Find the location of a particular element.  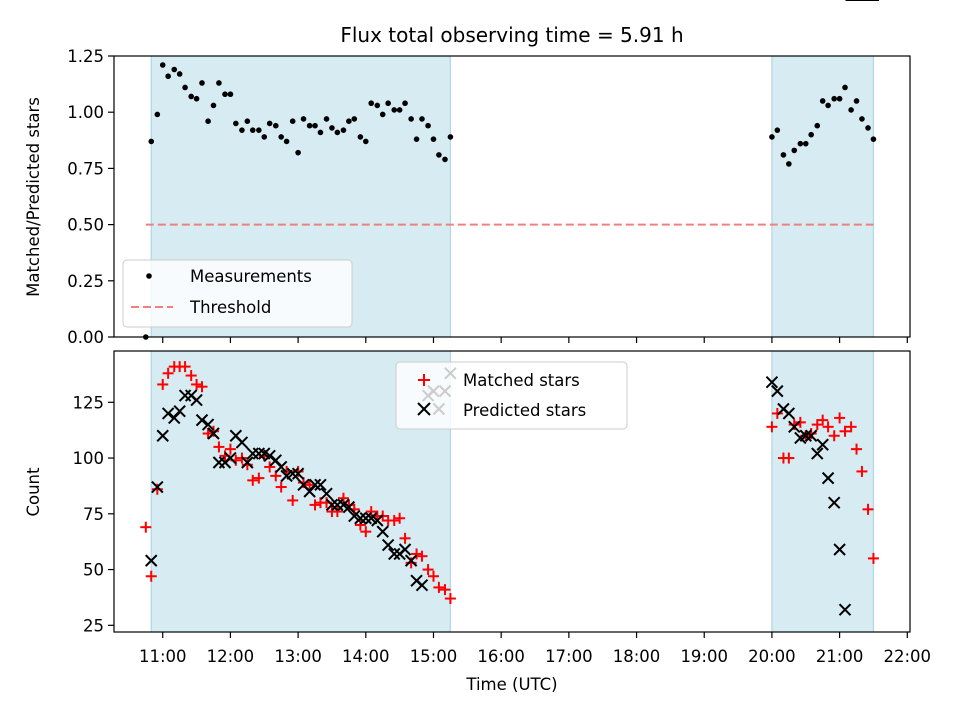

y-tick-label: 1.25 is located at coordinates (85, 56).